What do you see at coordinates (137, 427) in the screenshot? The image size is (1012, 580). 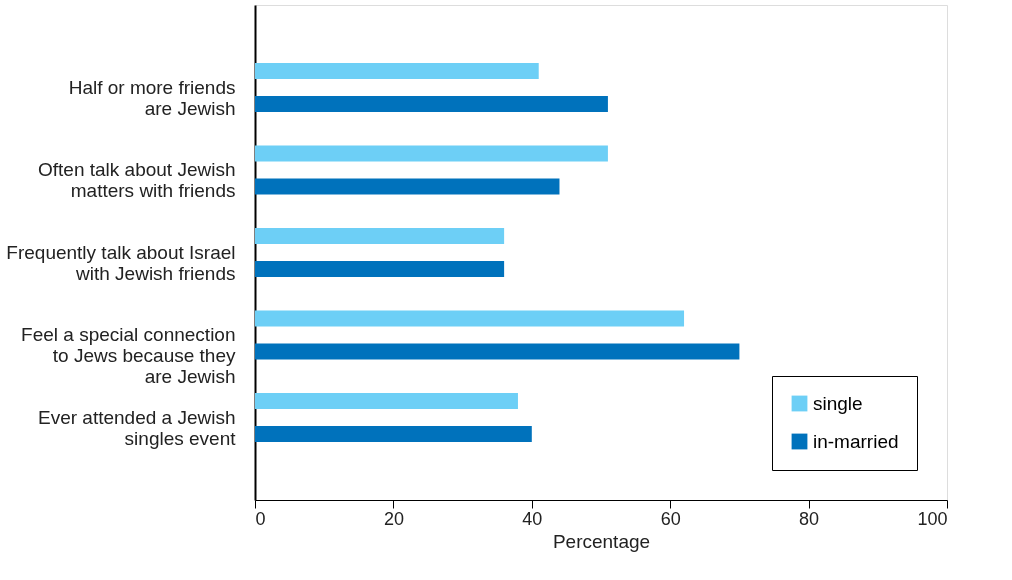 I see `y-tick-label: Ever attended a Jewish singles event` at bounding box center [137, 427].